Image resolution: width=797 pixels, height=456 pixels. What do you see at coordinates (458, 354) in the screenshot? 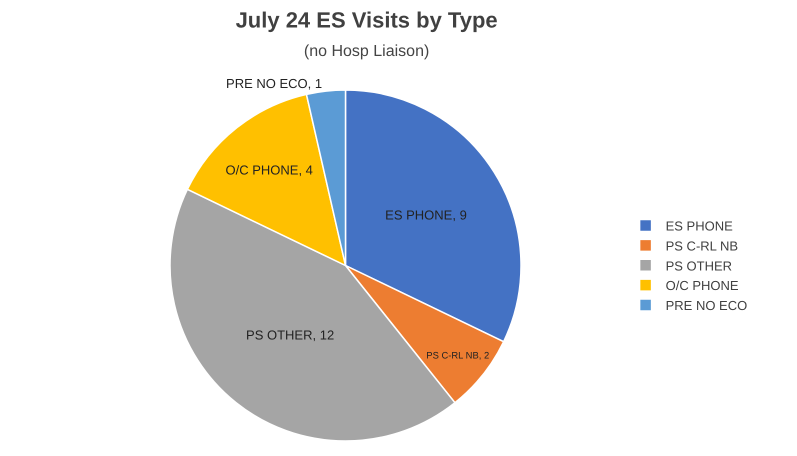
I see `data-label: PS C-RL NB, 2` at bounding box center [458, 354].